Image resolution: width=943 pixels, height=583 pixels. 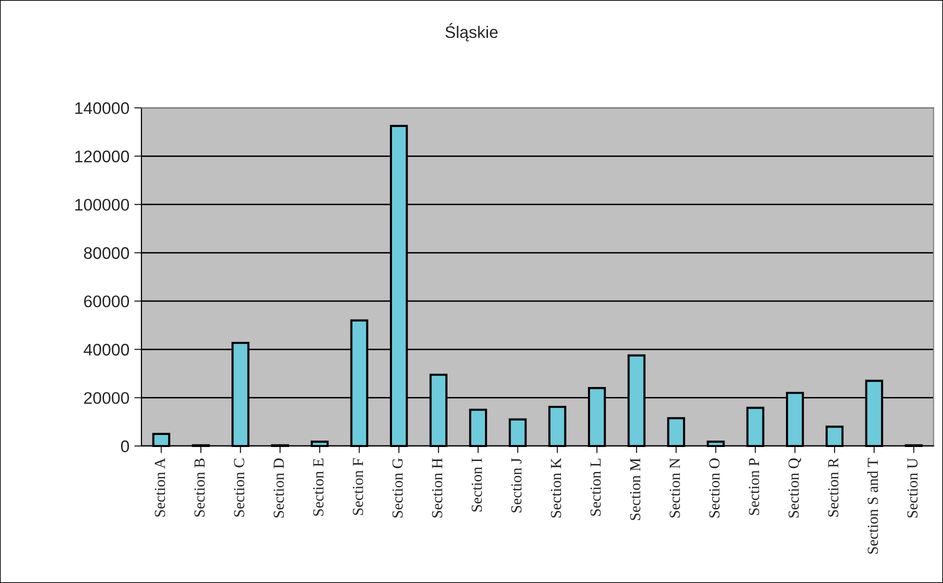 What do you see at coordinates (106, 301) in the screenshot?
I see `y-tick-label: 60000` at bounding box center [106, 301].